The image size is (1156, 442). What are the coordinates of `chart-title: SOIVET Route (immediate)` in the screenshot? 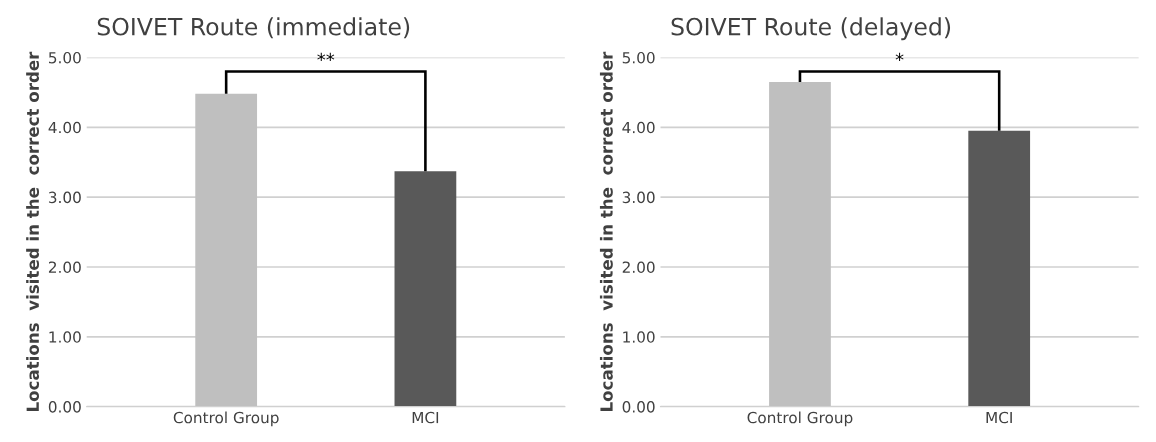 It's located at (253, 28).